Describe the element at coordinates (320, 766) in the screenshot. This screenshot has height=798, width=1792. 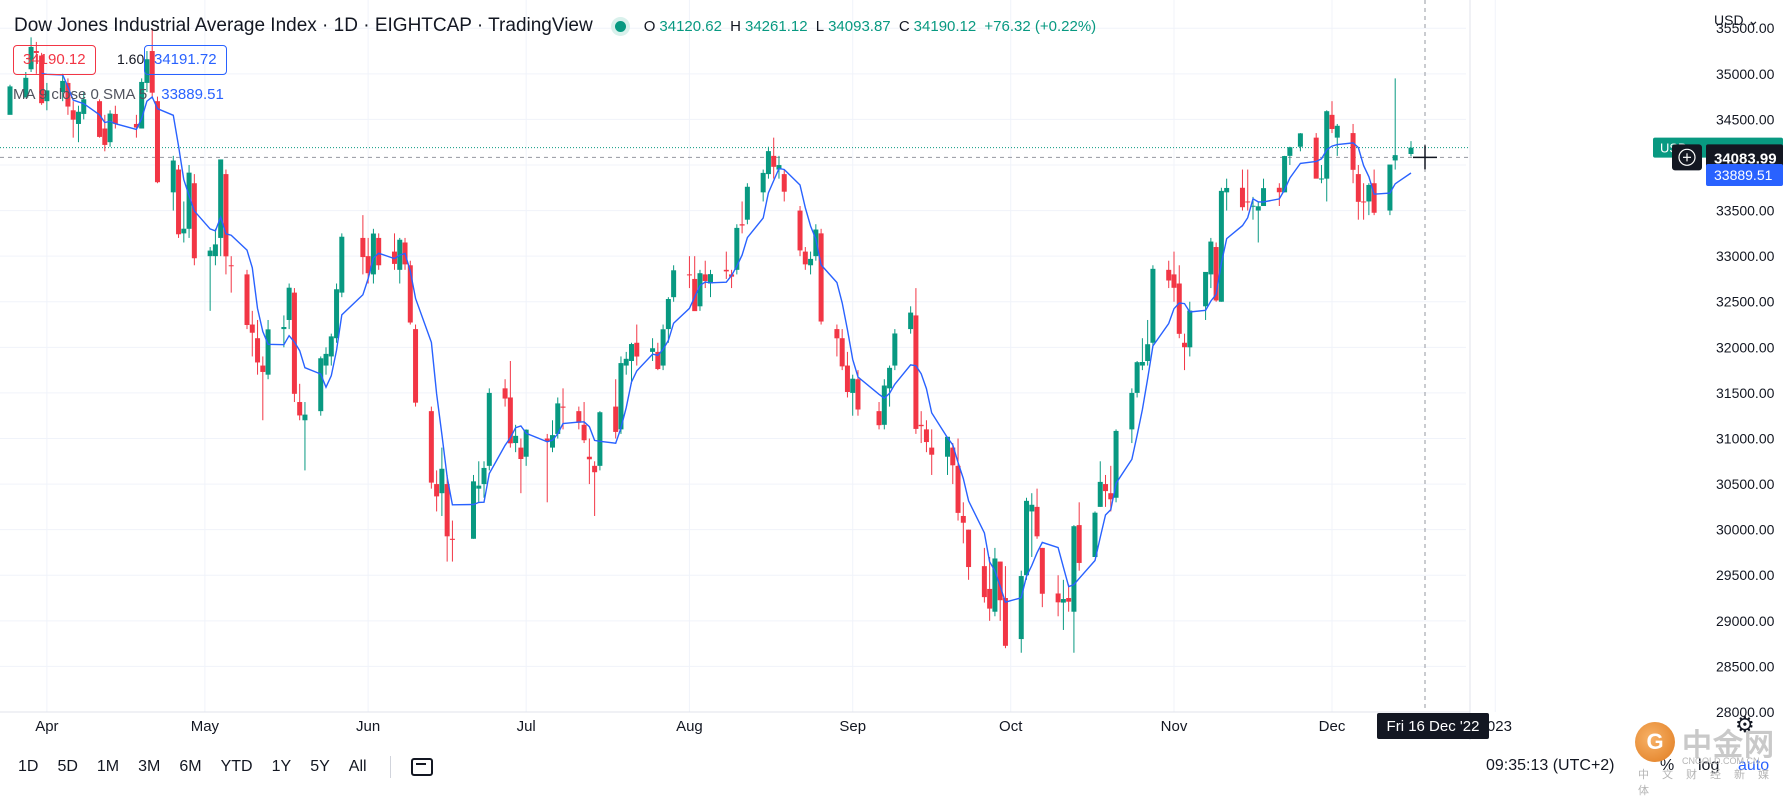
I see `range-5y-button: 5Y` at that location.